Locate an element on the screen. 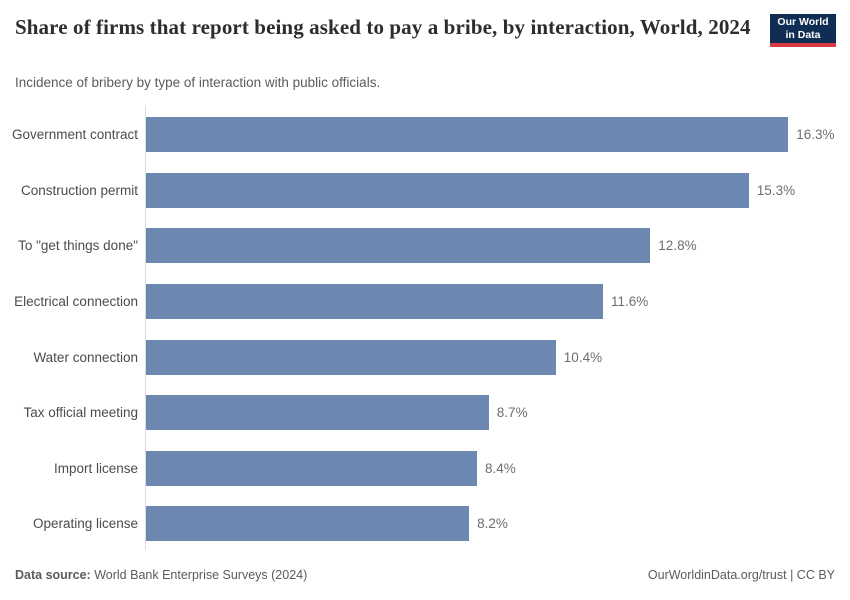 The height and width of the screenshot is (600, 850). value-label: 12.8% is located at coordinates (677, 246).